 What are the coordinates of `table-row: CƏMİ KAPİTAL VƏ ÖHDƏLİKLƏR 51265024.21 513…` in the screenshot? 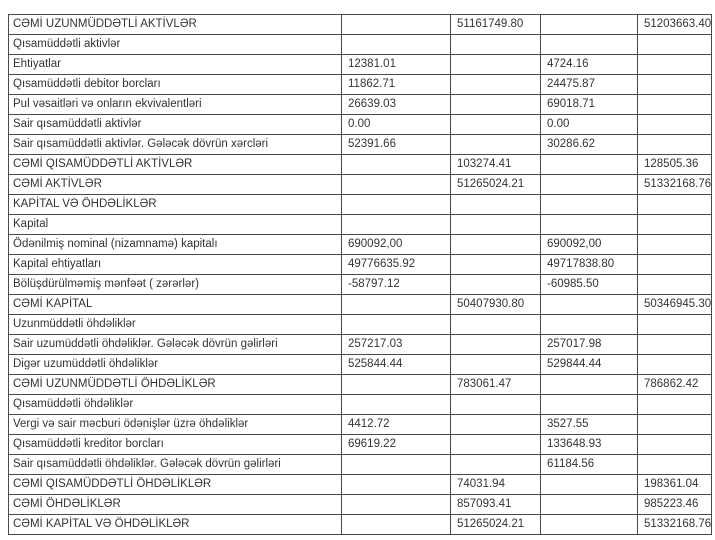 It's located at (360, 524).